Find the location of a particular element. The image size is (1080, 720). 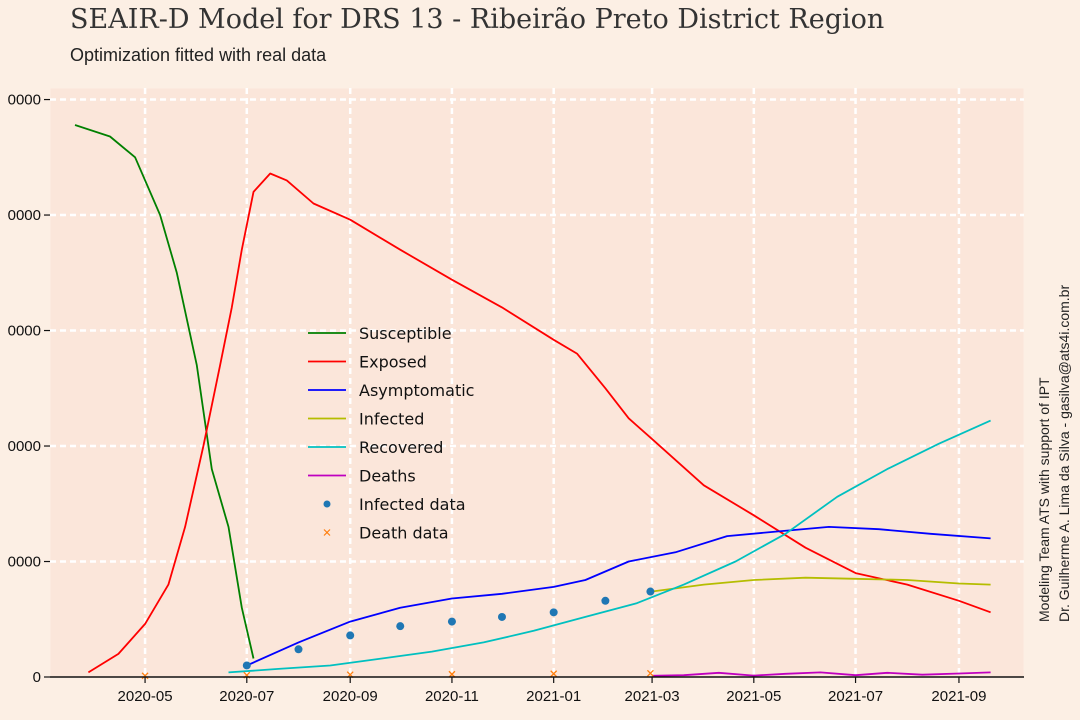

x-tick-label-5: 2021-03 is located at coordinates (652, 696).